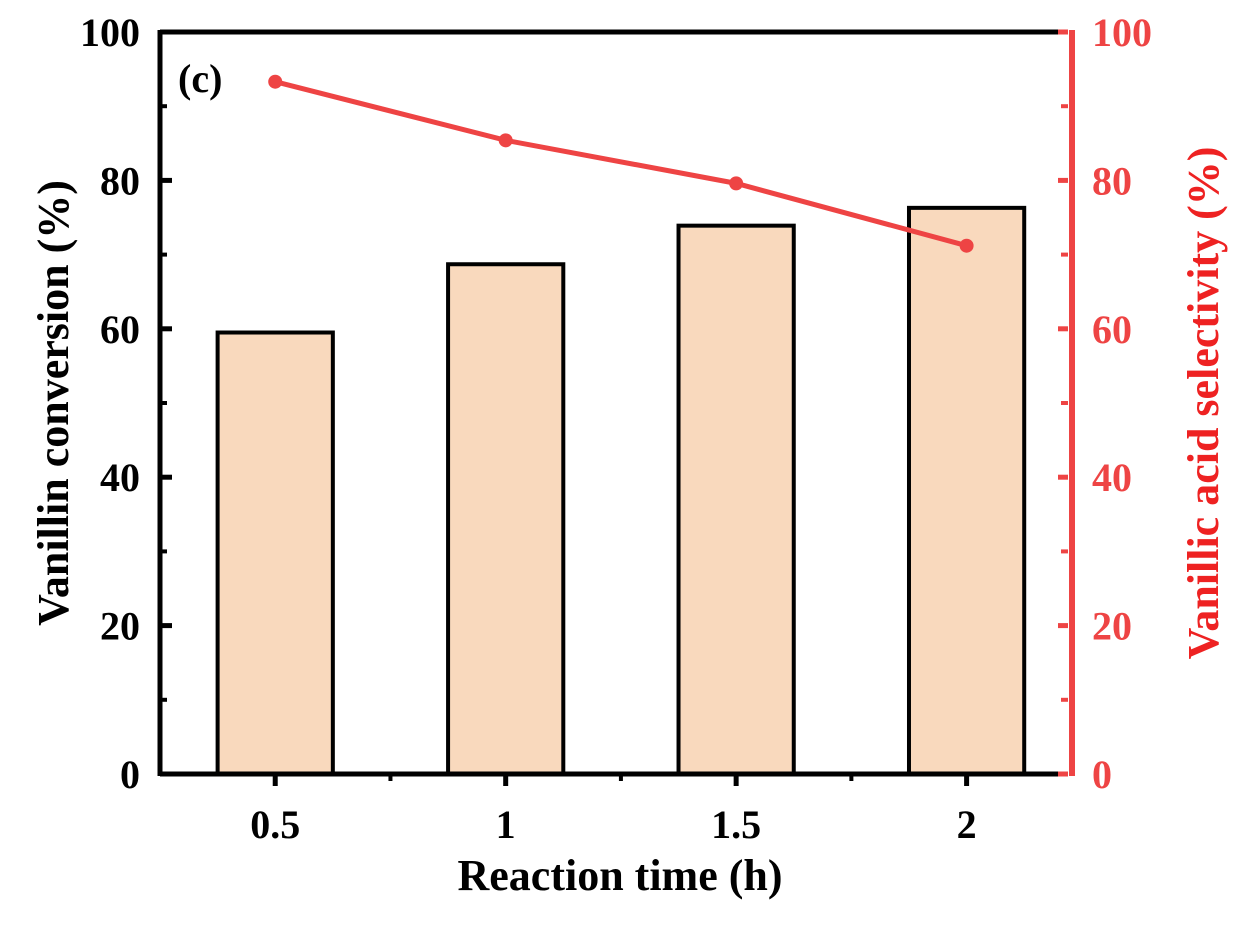 The height and width of the screenshot is (932, 1256). I want to click on y2-tick-label: 0, so click(1102, 774).